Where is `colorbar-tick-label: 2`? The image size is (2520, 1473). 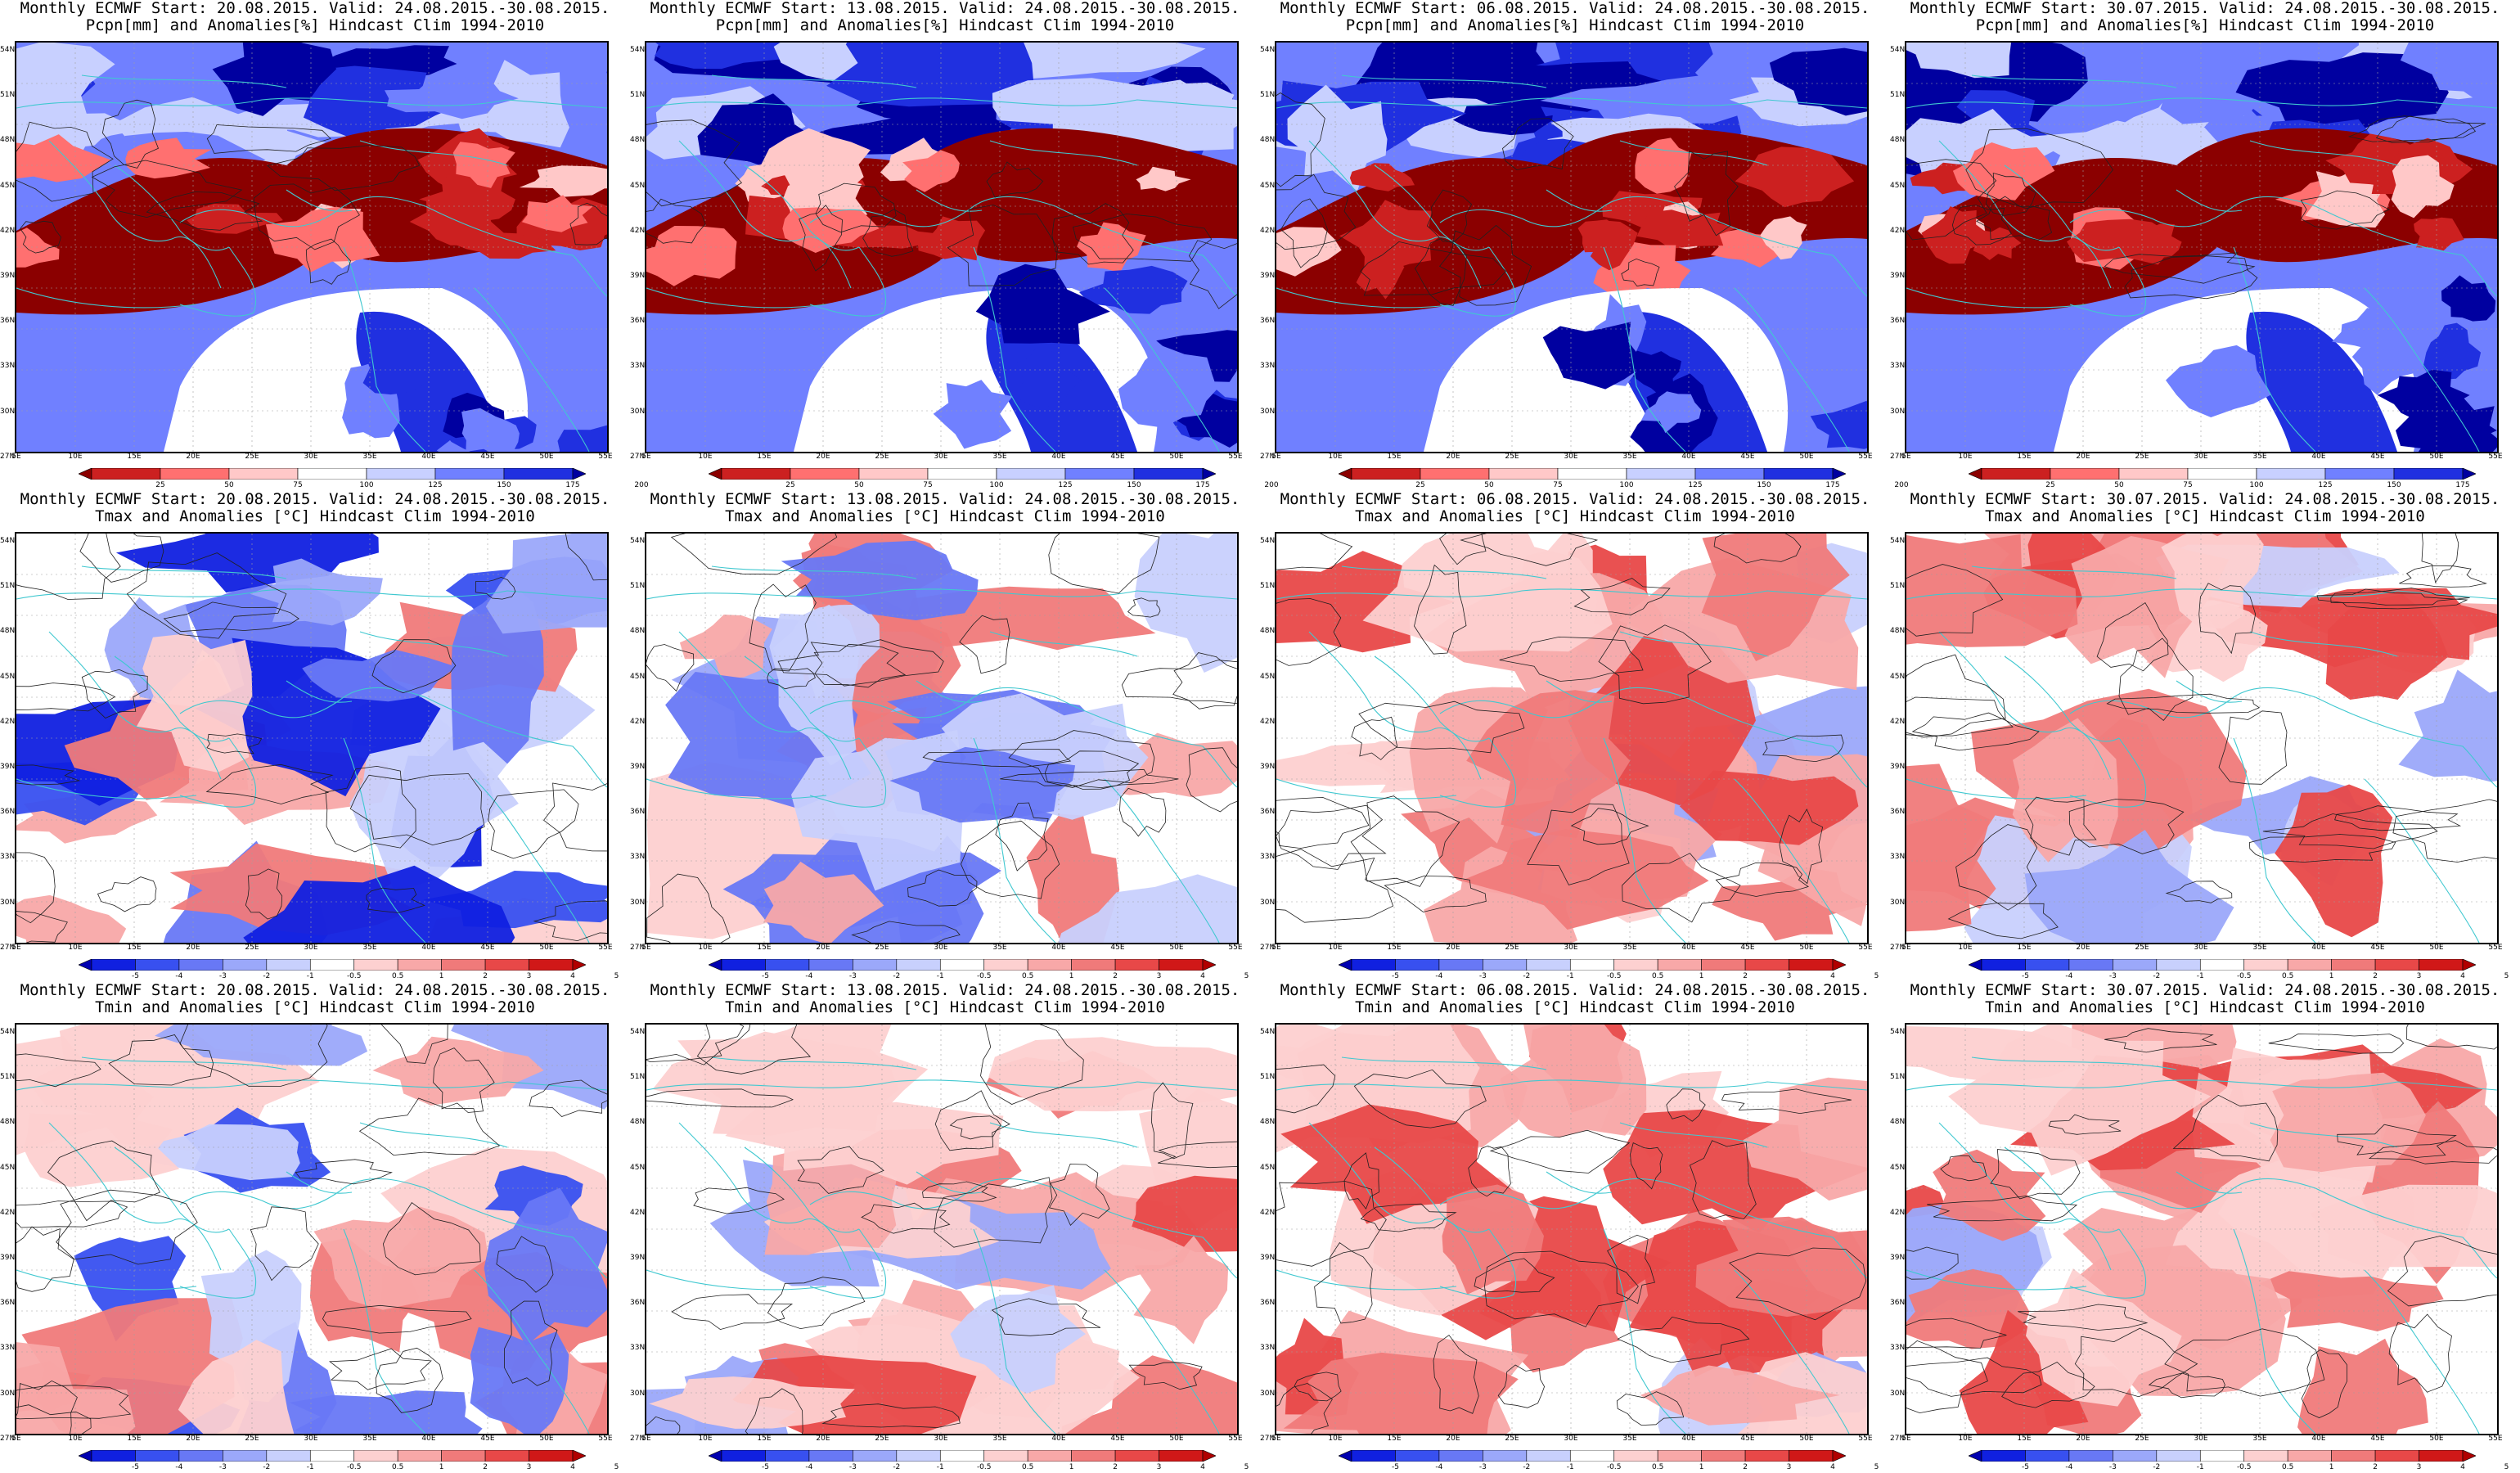 colorbar-tick-label: 2 is located at coordinates (1746, 976).